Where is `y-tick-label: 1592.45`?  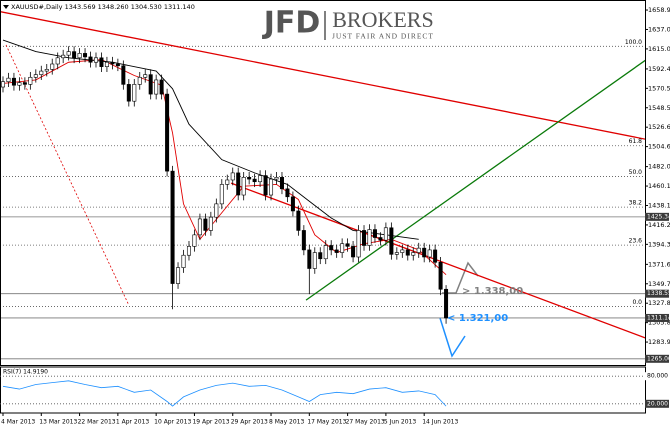 y-tick-label: 1592.45 is located at coordinates (659, 69).